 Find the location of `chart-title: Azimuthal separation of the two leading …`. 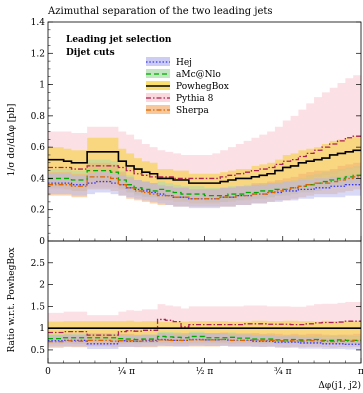

chart-title: Azimuthal separation of the two leading … is located at coordinates (160, 11).